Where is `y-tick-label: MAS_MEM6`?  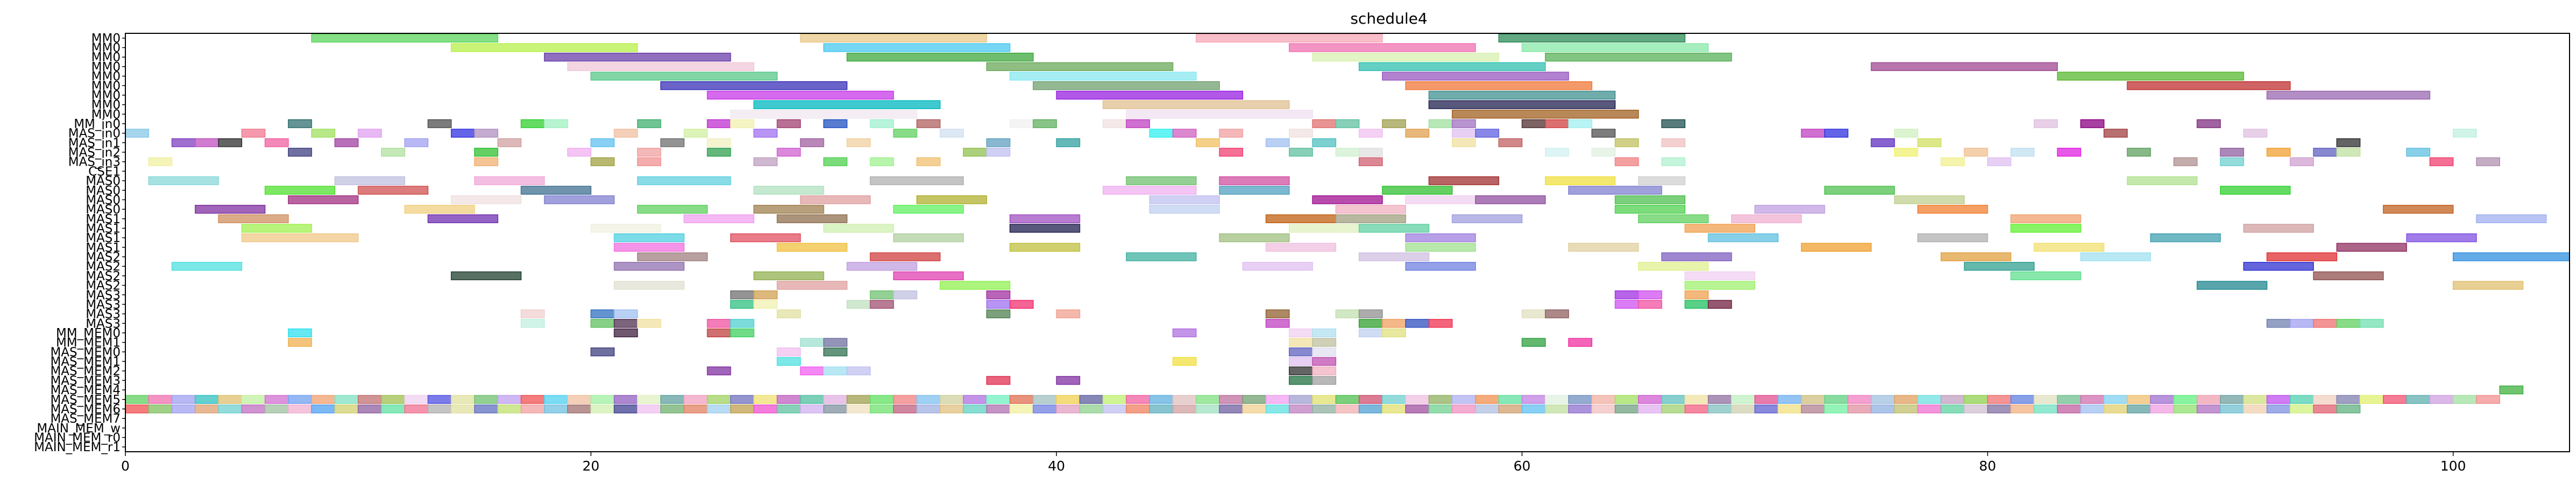 y-tick-label: MAS_MEM6 is located at coordinates (85, 409).